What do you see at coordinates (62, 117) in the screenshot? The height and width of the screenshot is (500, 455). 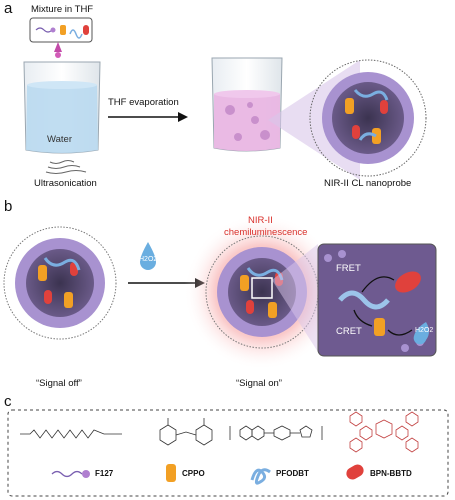 I see `water-beaker` at bounding box center [62, 117].